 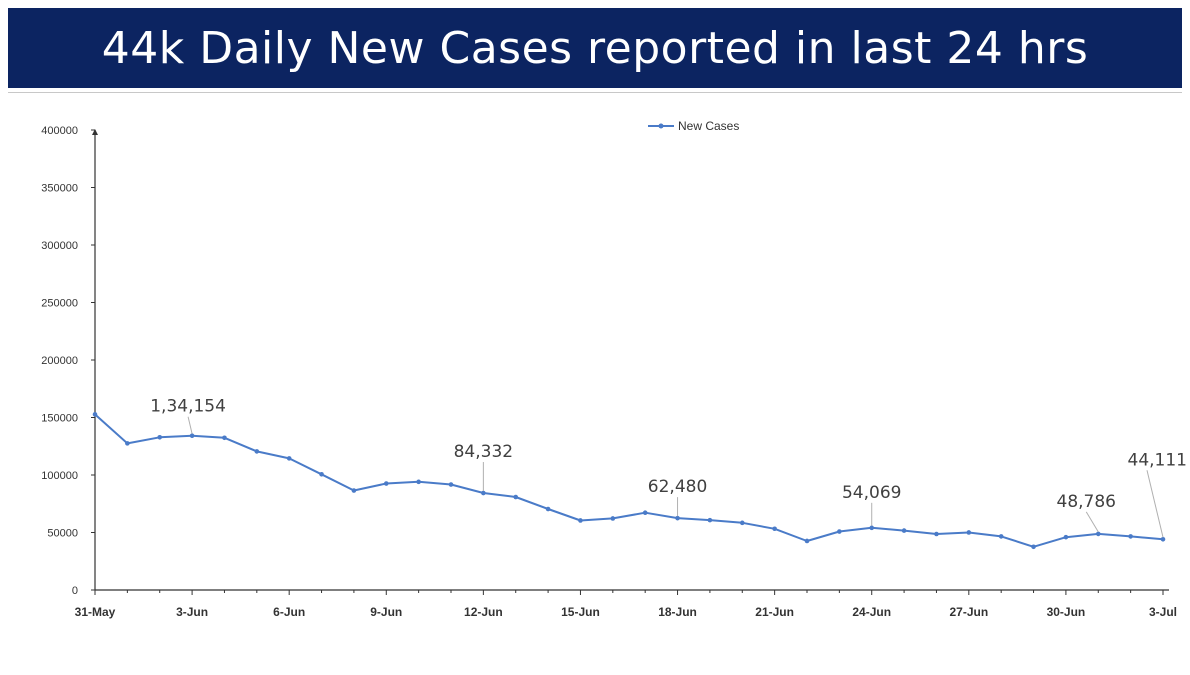 What do you see at coordinates (677, 487) in the screenshot?
I see `data-label: 62,480` at bounding box center [677, 487].